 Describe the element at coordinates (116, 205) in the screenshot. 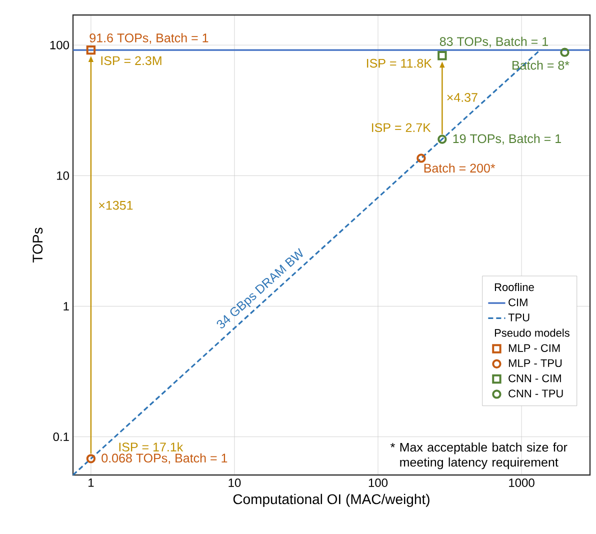

I see `annotation: ×1351` at that location.